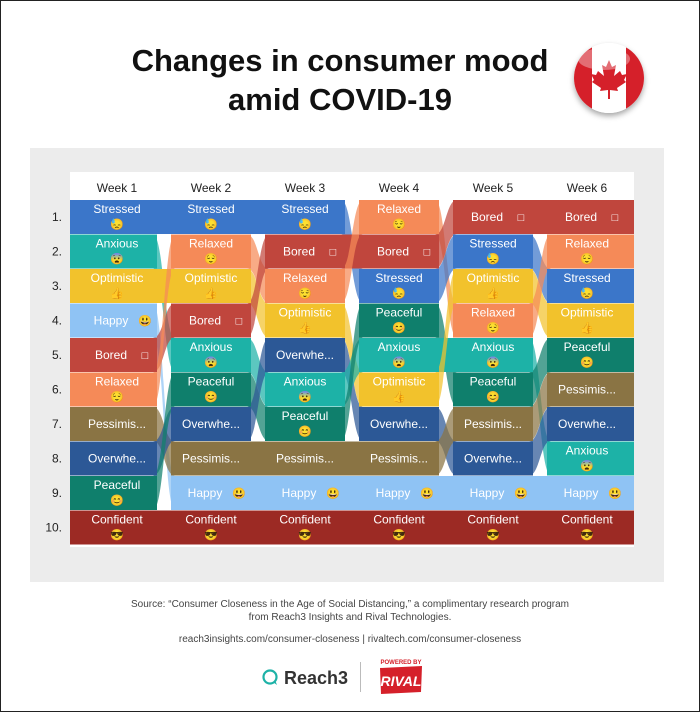  What do you see at coordinates (57, 217) in the screenshot?
I see `rank-label: 1.` at bounding box center [57, 217].